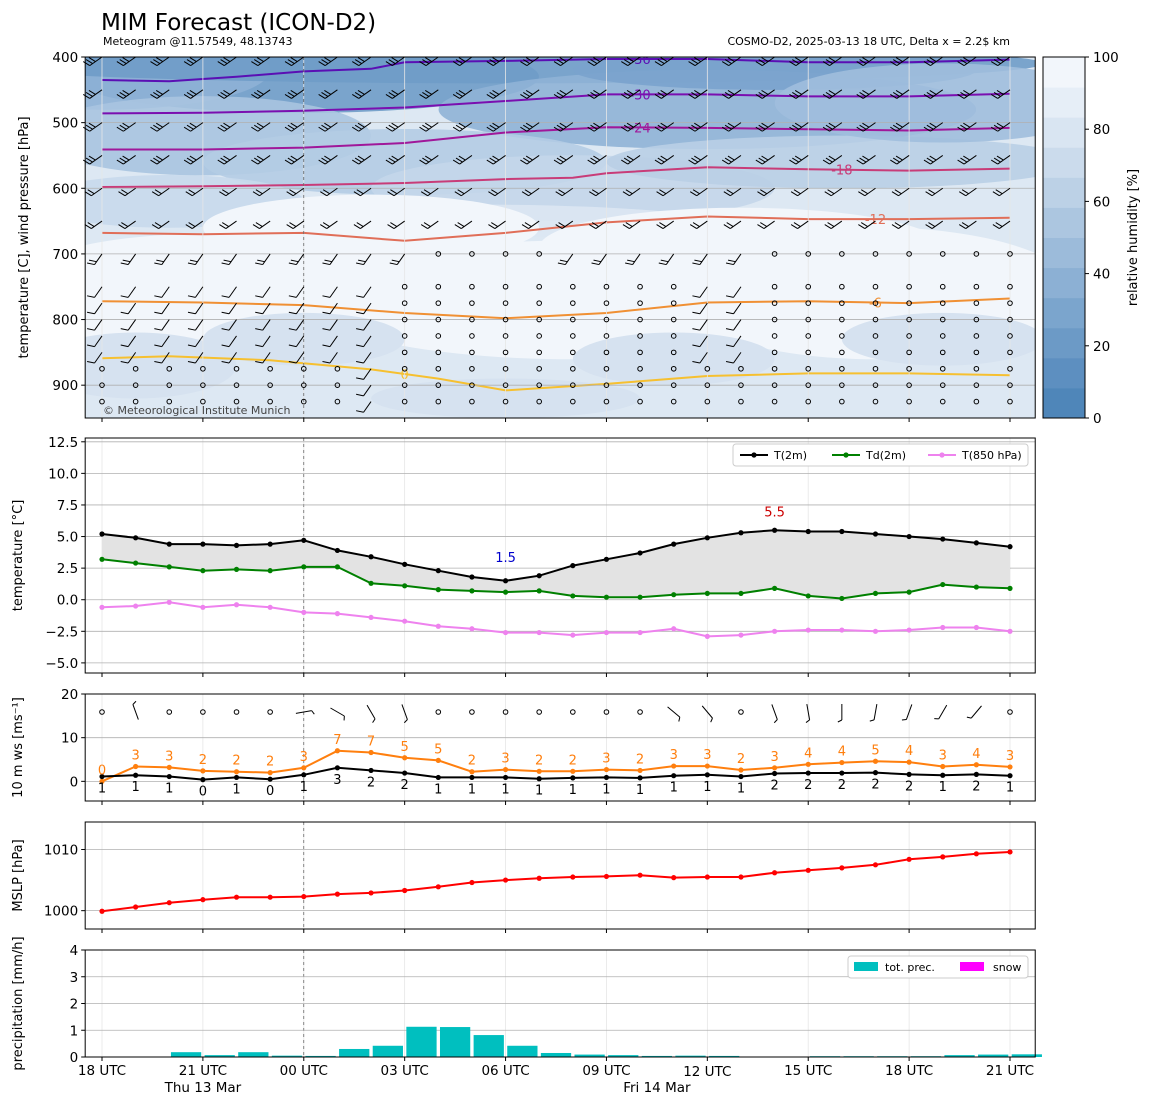 The width and height of the screenshot is (1150, 1105). I want to click on x-tick-label: 06 UTC, so click(505, 1071).